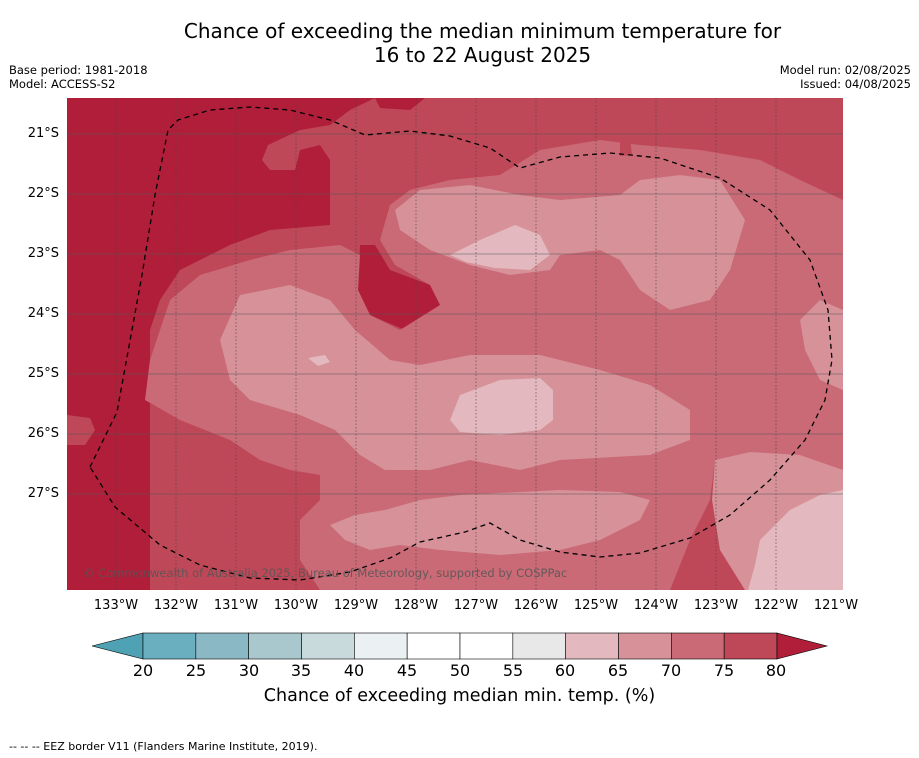 The width and height of the screenshot is (919, 758). What do you see at coordinates (354, 670) in the screenshot?
I see `colorbar-tick: 40` at bounding box center [354, 670].